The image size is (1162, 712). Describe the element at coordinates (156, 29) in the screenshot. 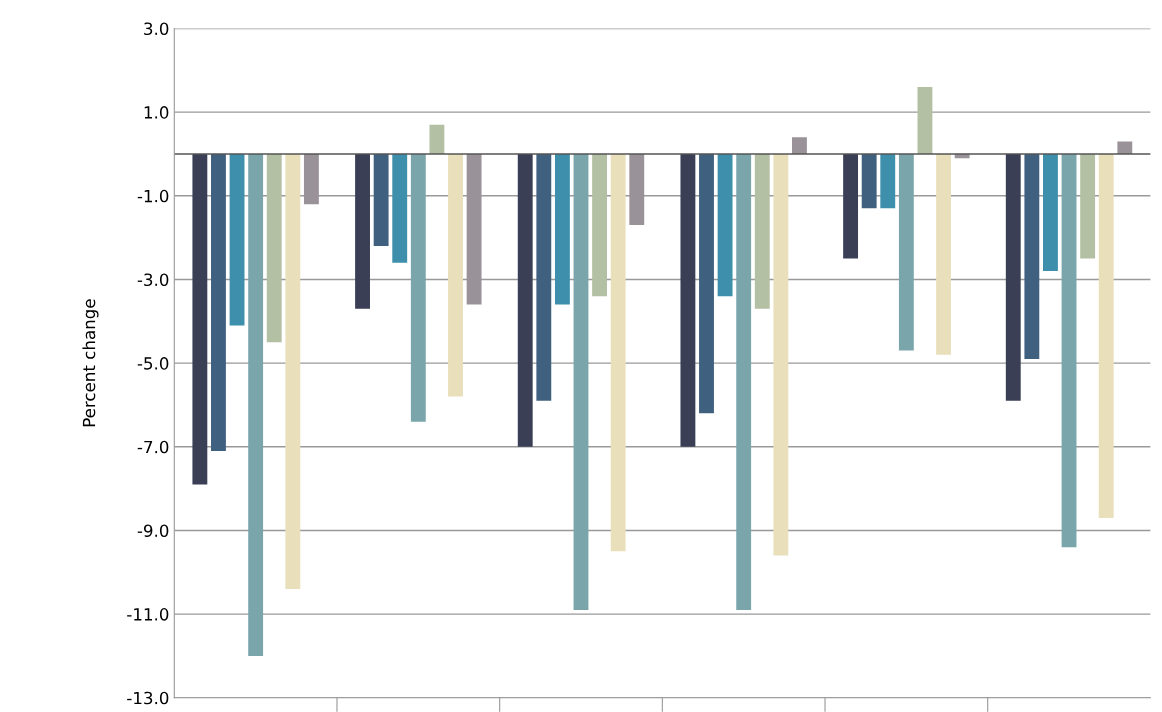

I see `y-tick-label: 3.0` at that location.